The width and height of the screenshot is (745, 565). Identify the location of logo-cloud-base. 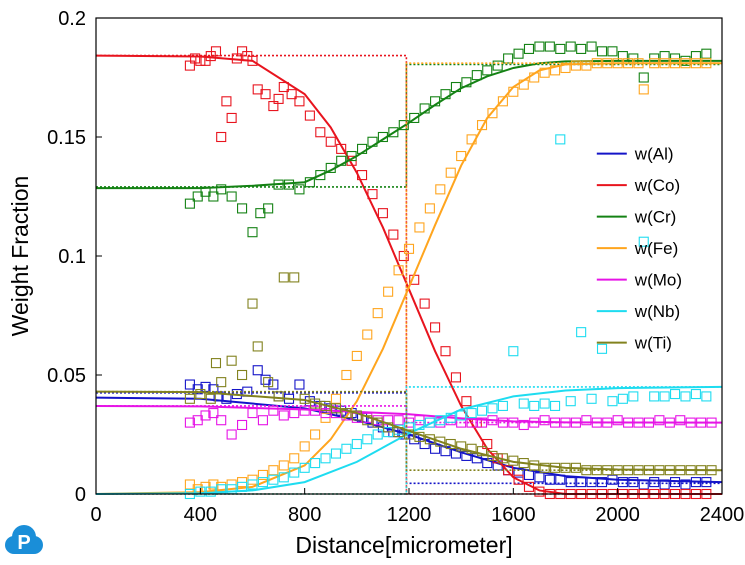
(24, 548).